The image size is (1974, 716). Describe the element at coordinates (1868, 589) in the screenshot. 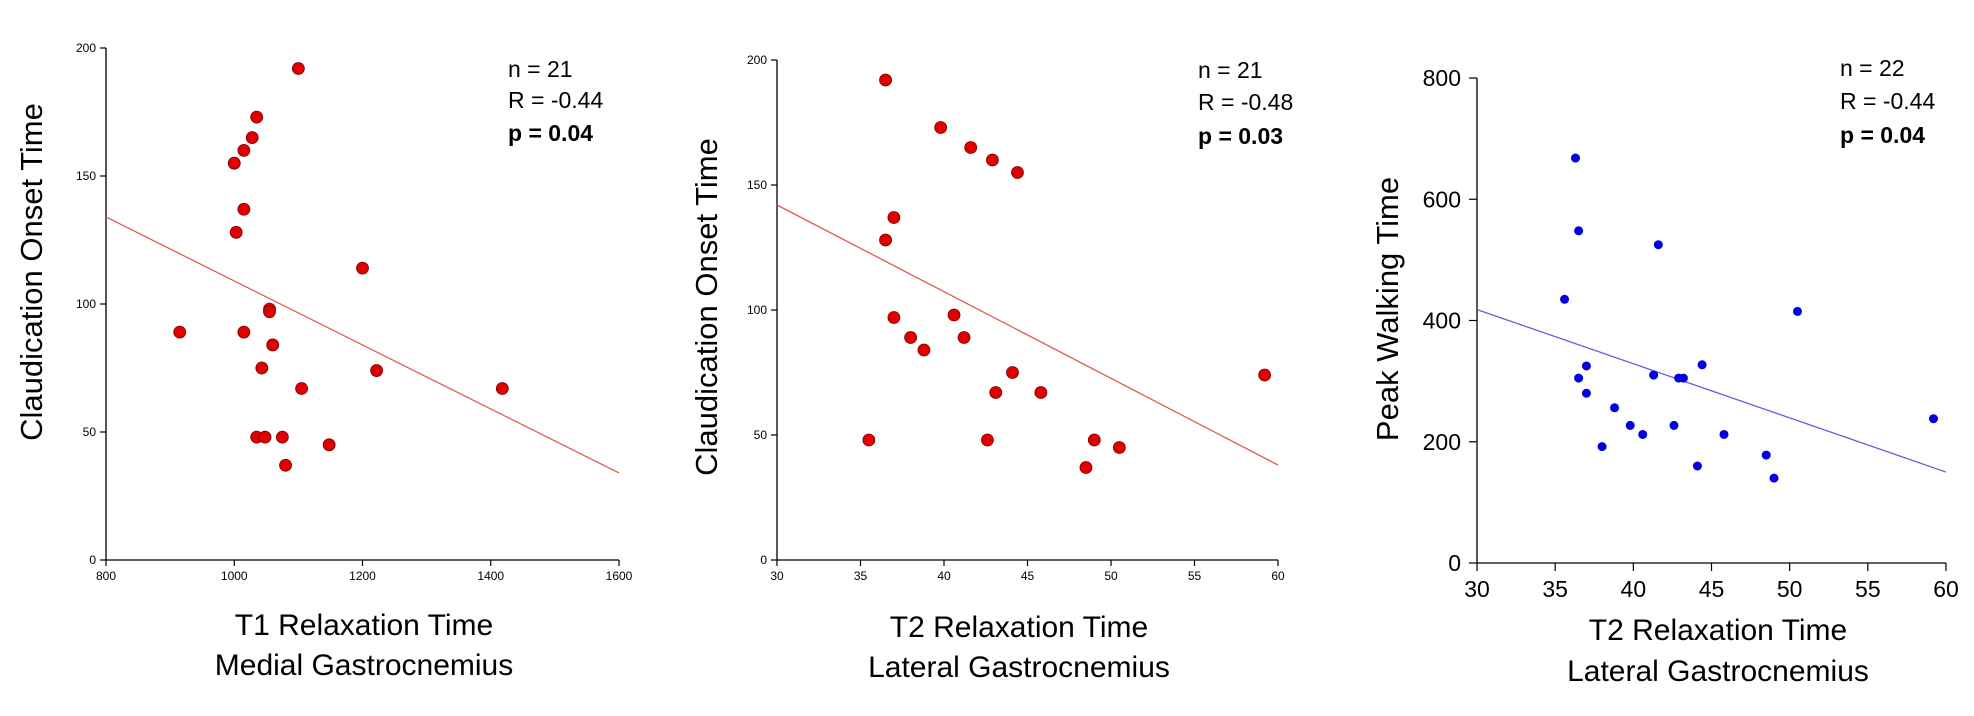

I see `x-tick-label: 55` at that location.